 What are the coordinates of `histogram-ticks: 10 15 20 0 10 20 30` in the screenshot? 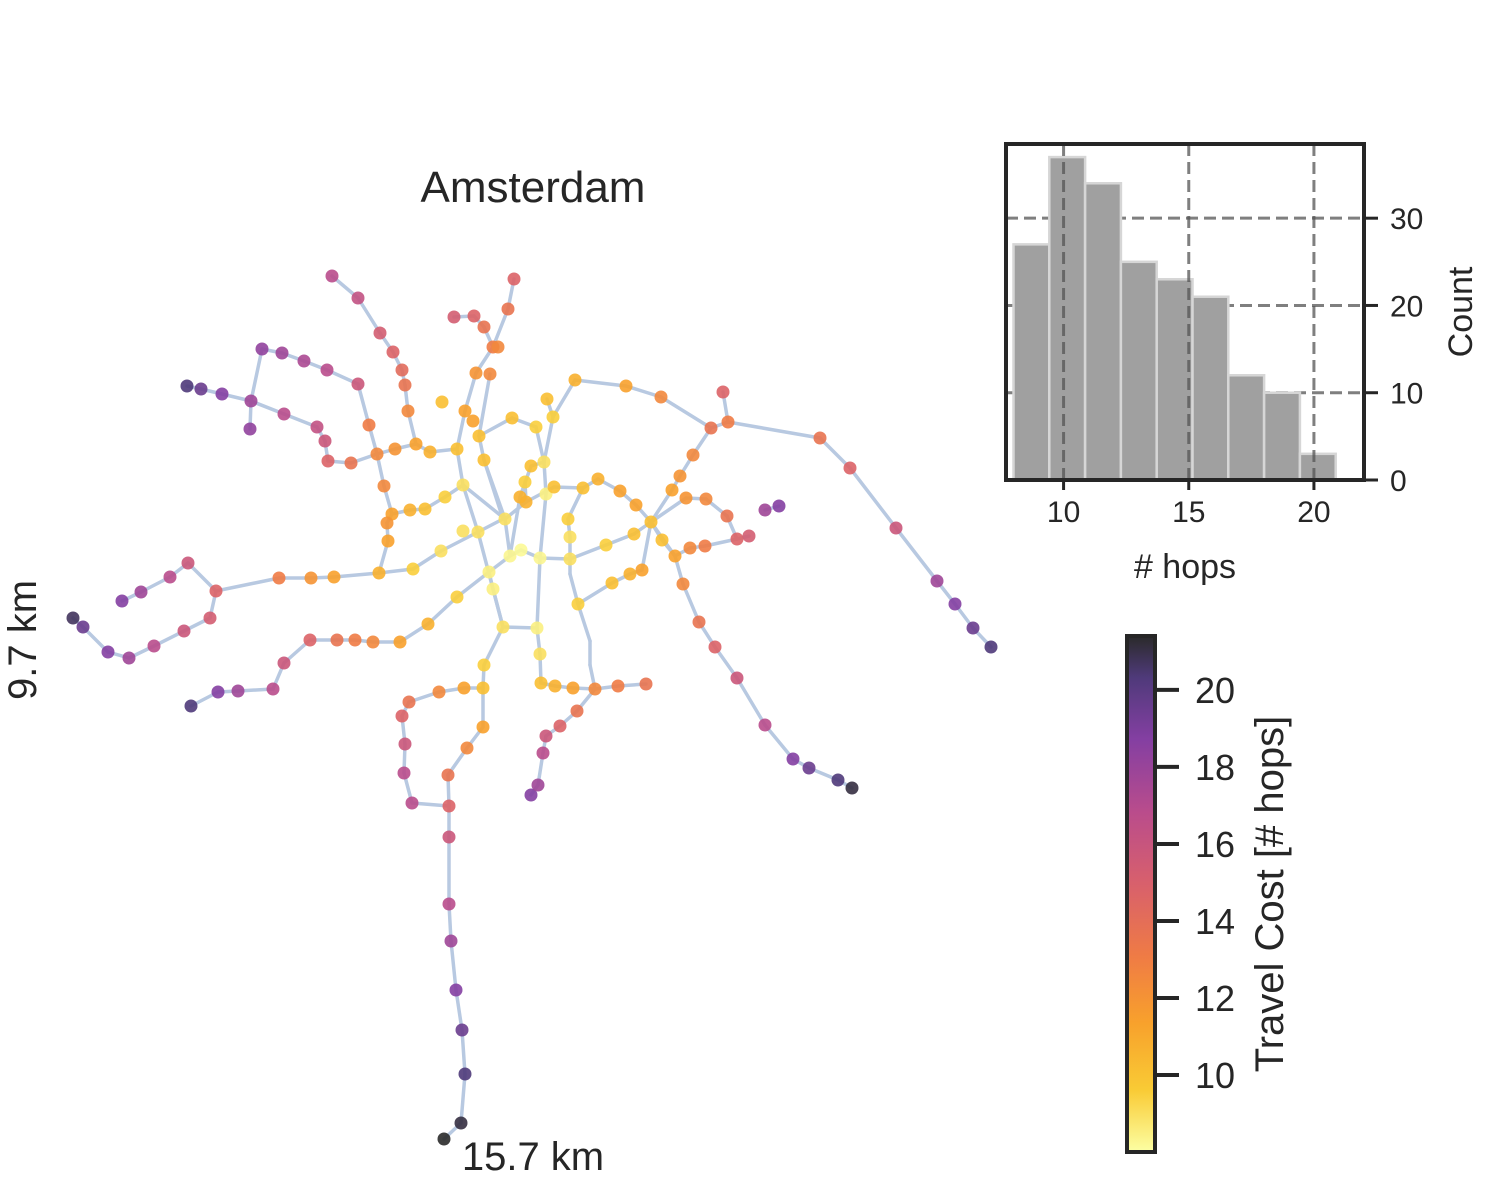 It's located at (1235, 366).